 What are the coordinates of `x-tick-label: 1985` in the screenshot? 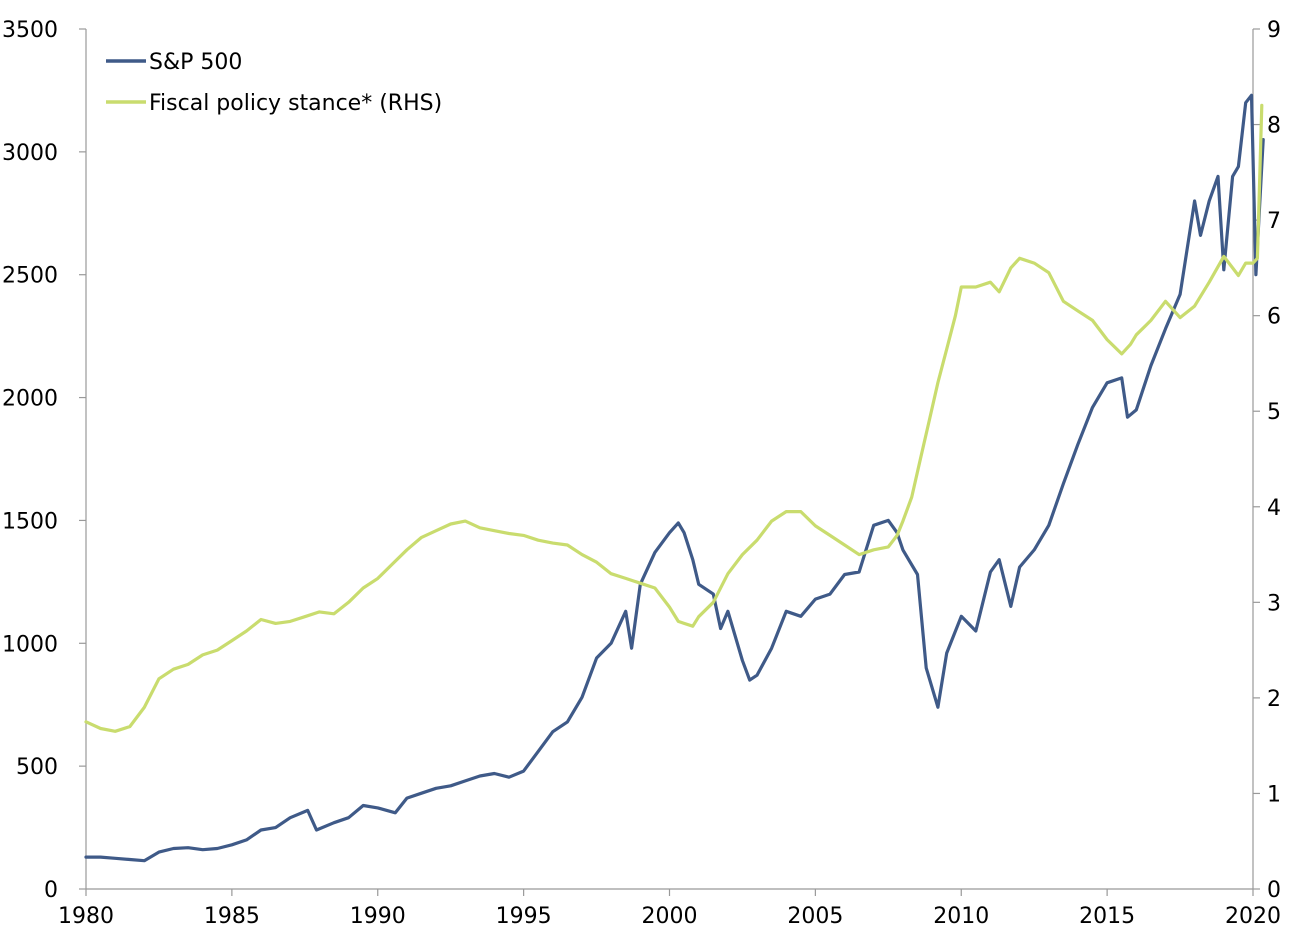 It's located at (232, 916).